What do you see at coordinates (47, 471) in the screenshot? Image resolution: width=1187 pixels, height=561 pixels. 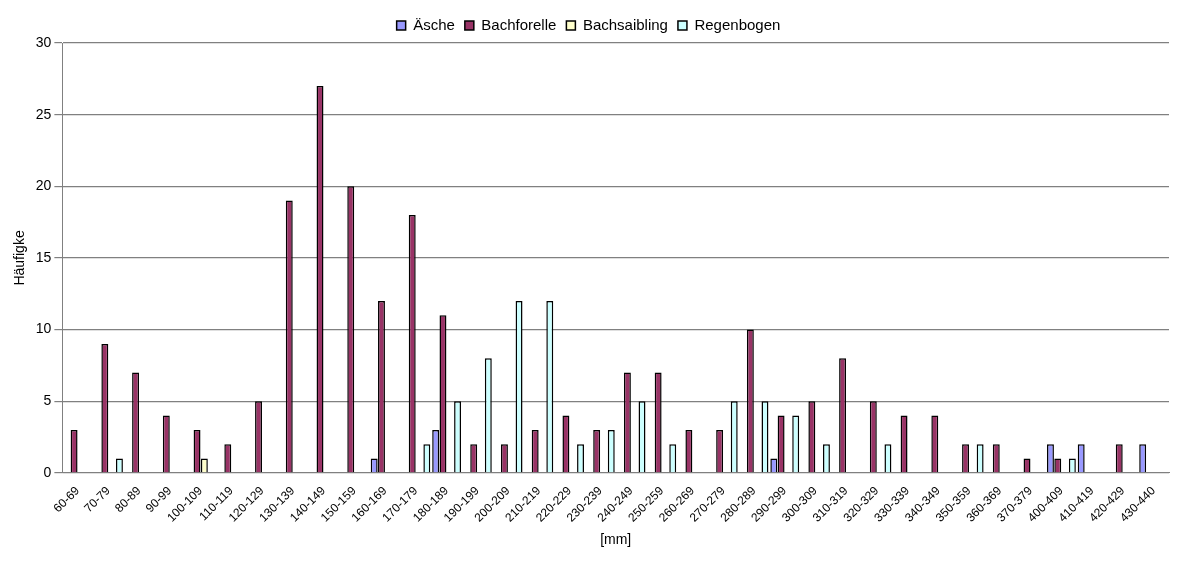 I see `y-tick-label: 0` at bounding box center [47, 471].